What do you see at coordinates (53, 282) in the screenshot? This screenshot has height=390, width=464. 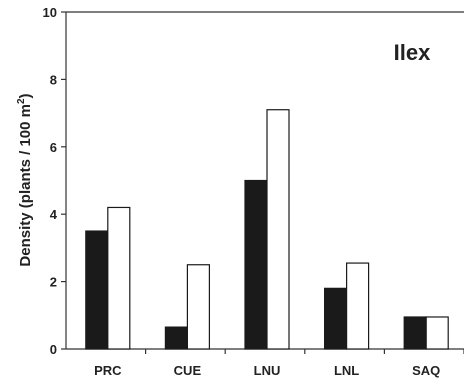 I see `y-tick-label: 2` at bounding box center [53, 282].